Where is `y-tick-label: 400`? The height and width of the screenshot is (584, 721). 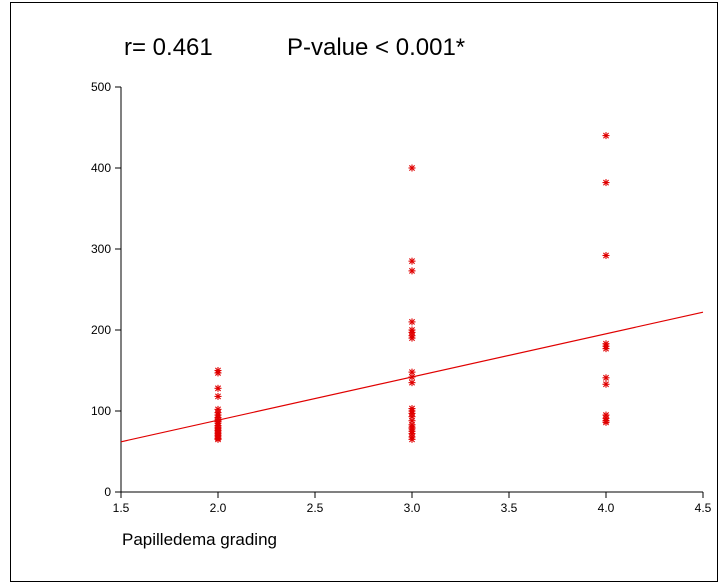
y-tick-label: 400 is located at coordinates (101, 168).